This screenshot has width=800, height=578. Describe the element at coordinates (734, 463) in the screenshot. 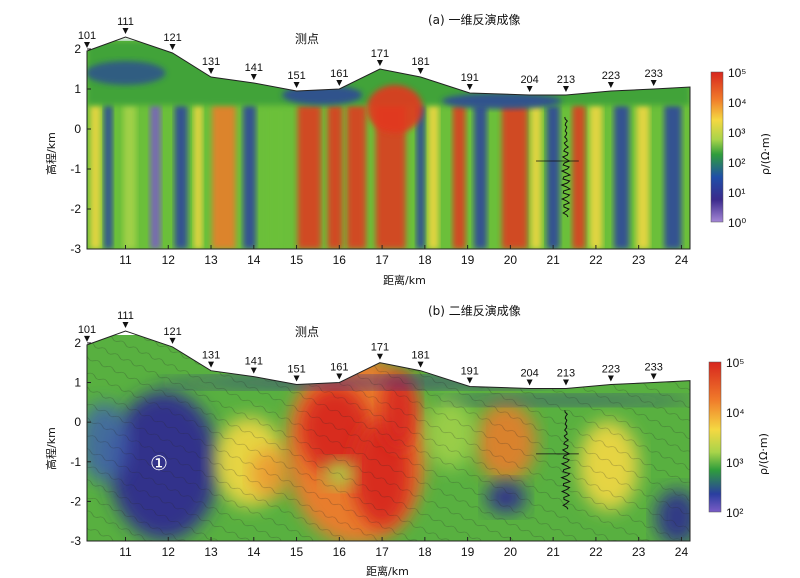

I see `colorbar-tick-label: 10³` at that location.